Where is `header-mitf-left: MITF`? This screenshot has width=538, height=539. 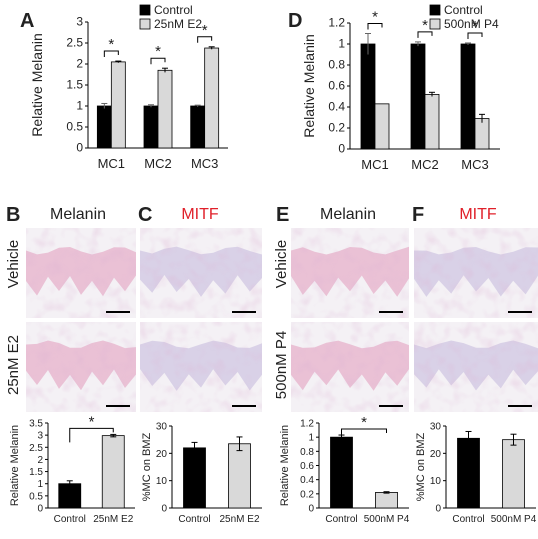 header-mitf-left: MITF is located at coordinates (200, 214).